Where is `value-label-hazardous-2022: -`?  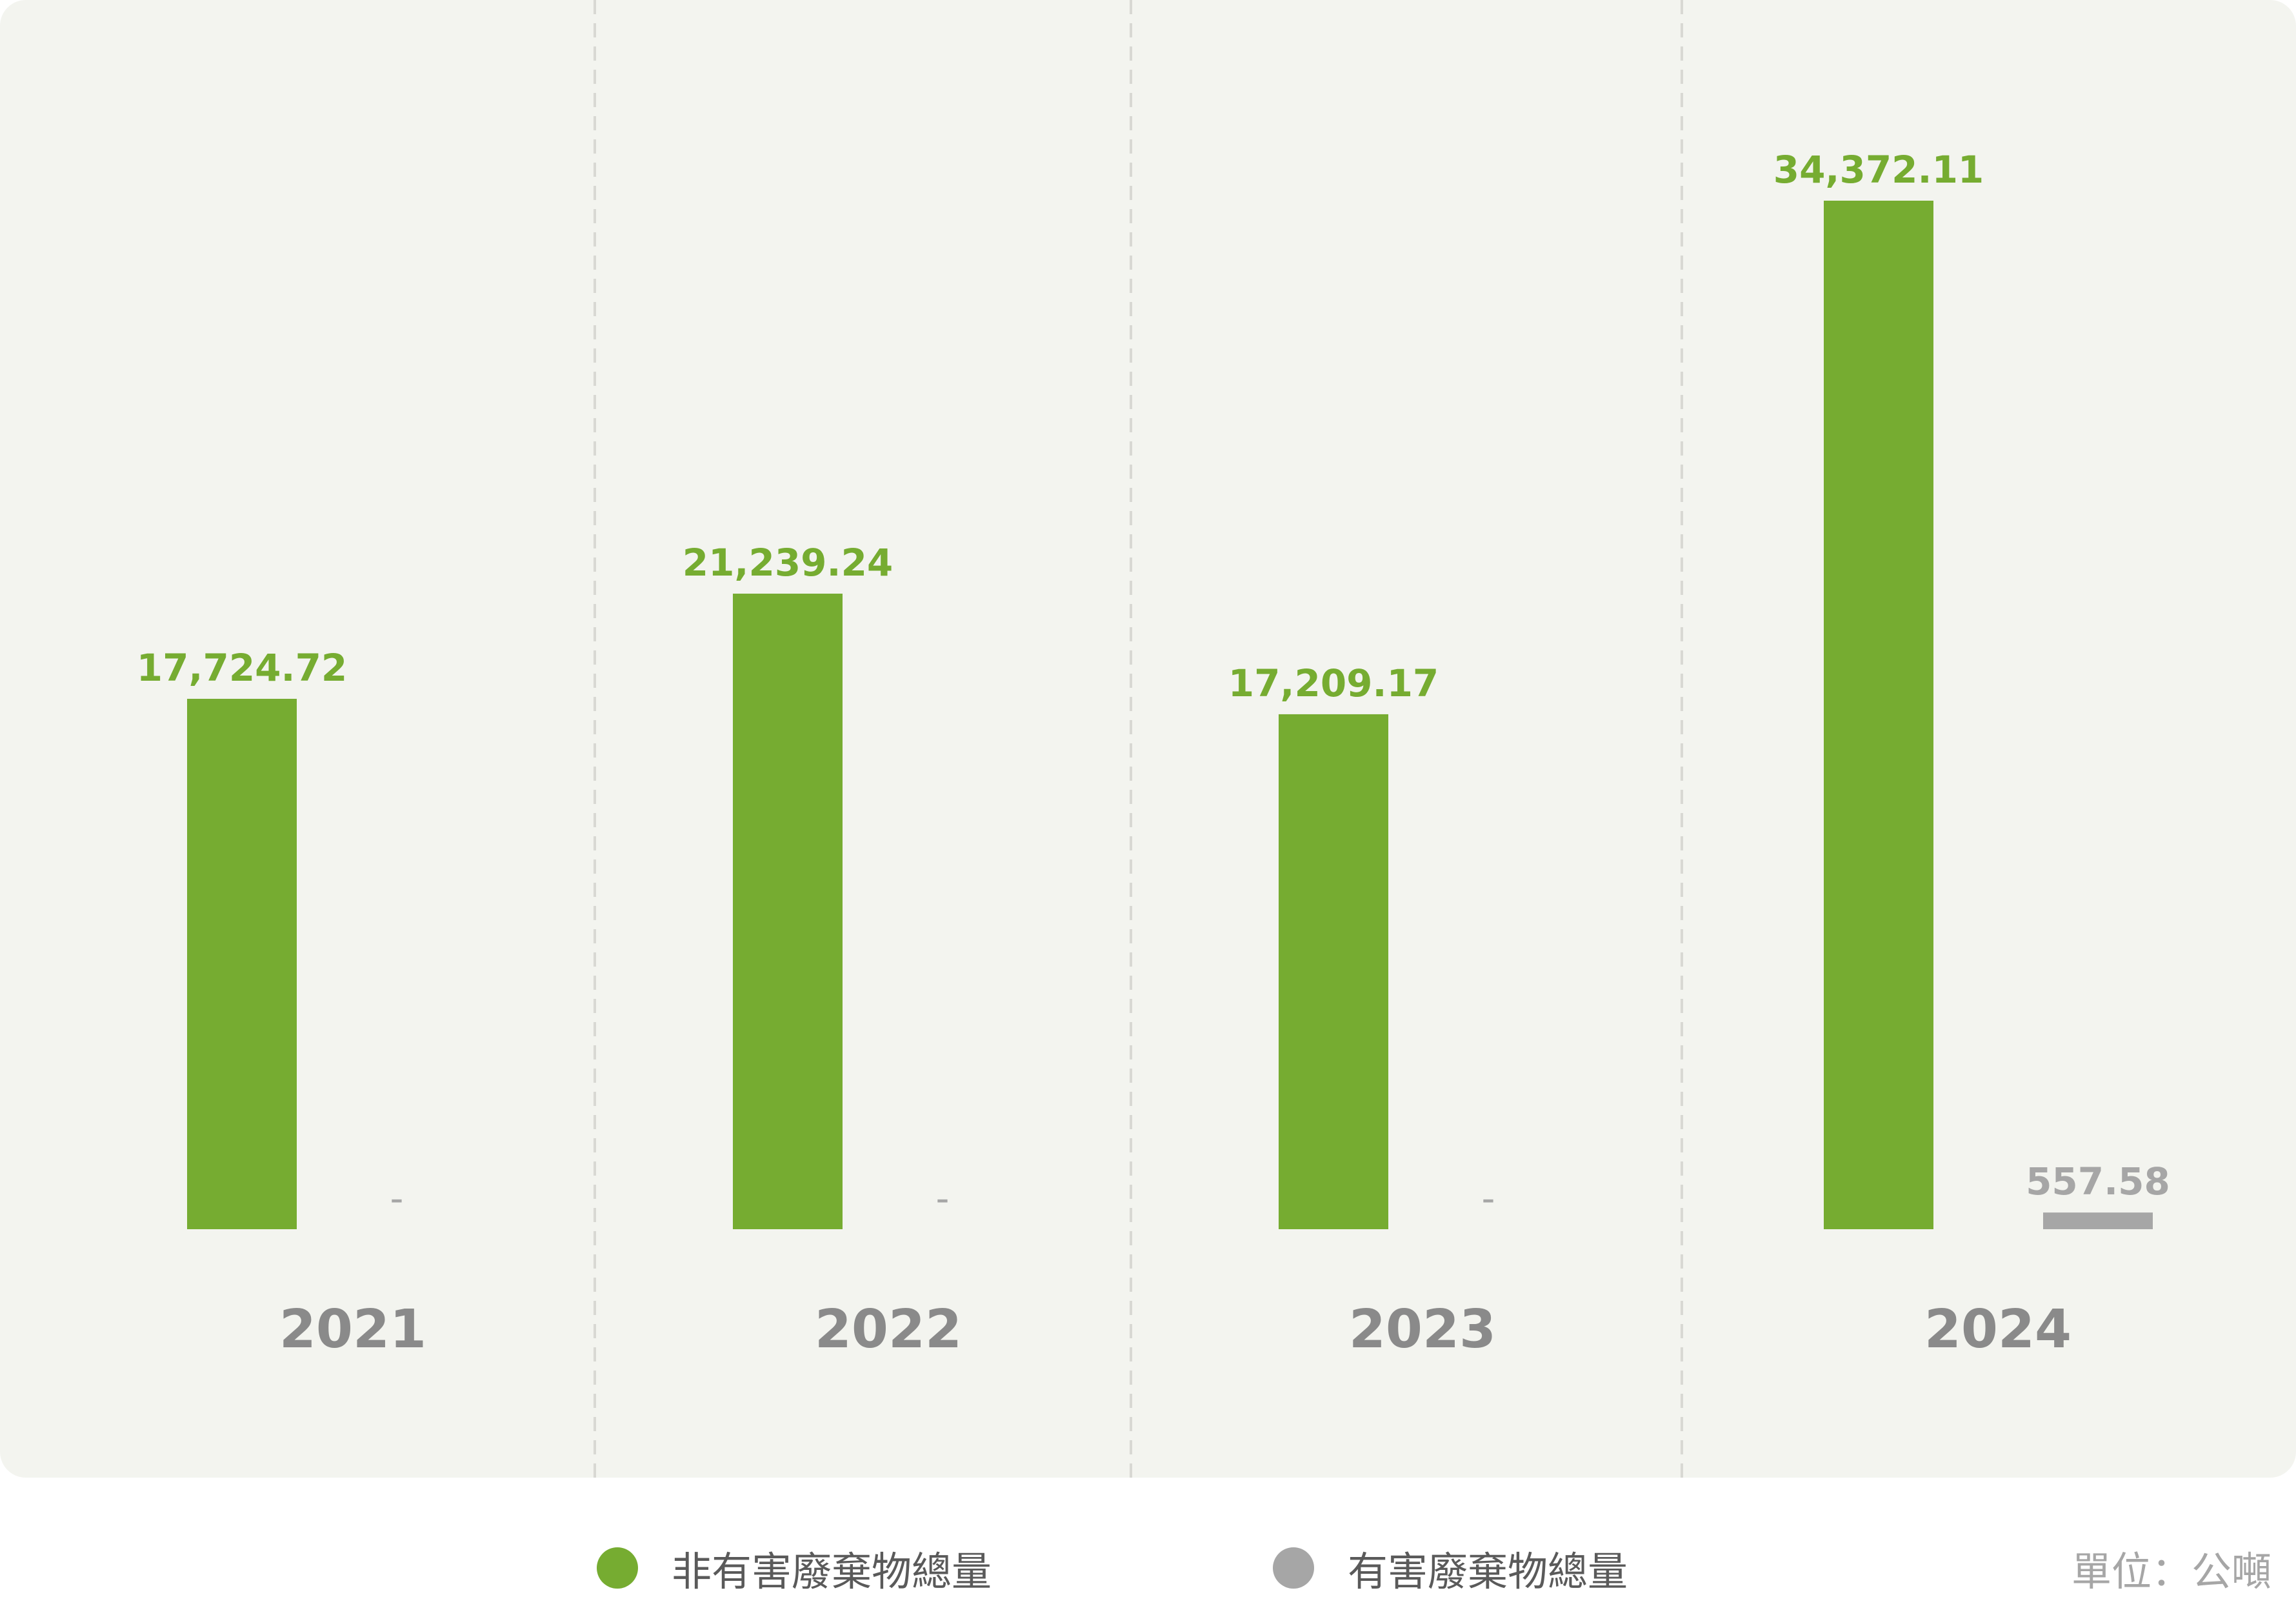 value-label-hazardous-2022: - is located at coordinates (943, 1198).